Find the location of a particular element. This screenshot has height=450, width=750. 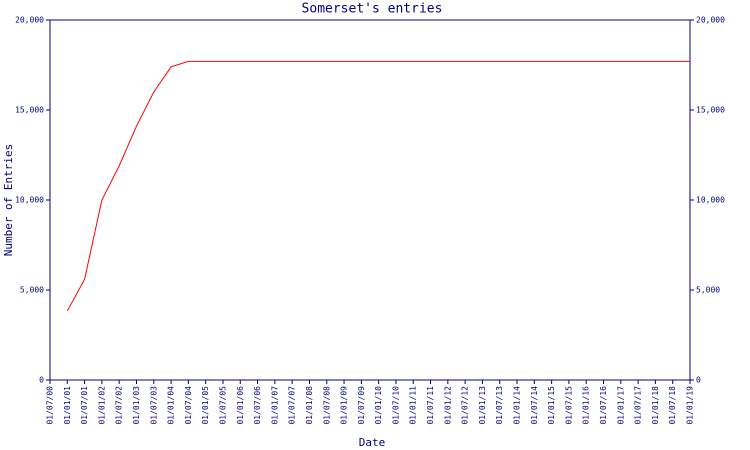

x-tick-label: 01/07/15 is located at coordinates (568, 405).